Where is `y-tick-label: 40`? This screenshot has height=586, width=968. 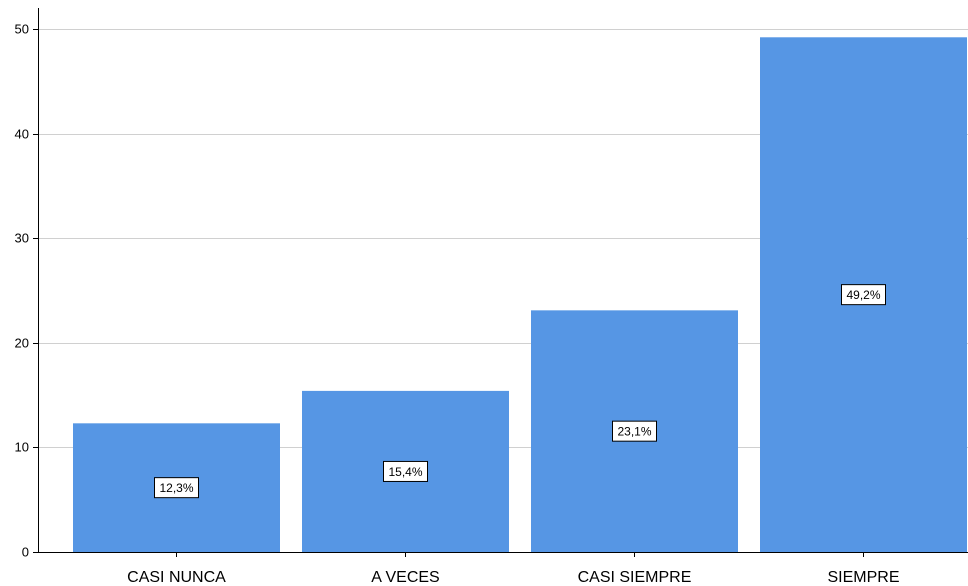 y-tick-label: 40 is located at coordinates (22, 134).